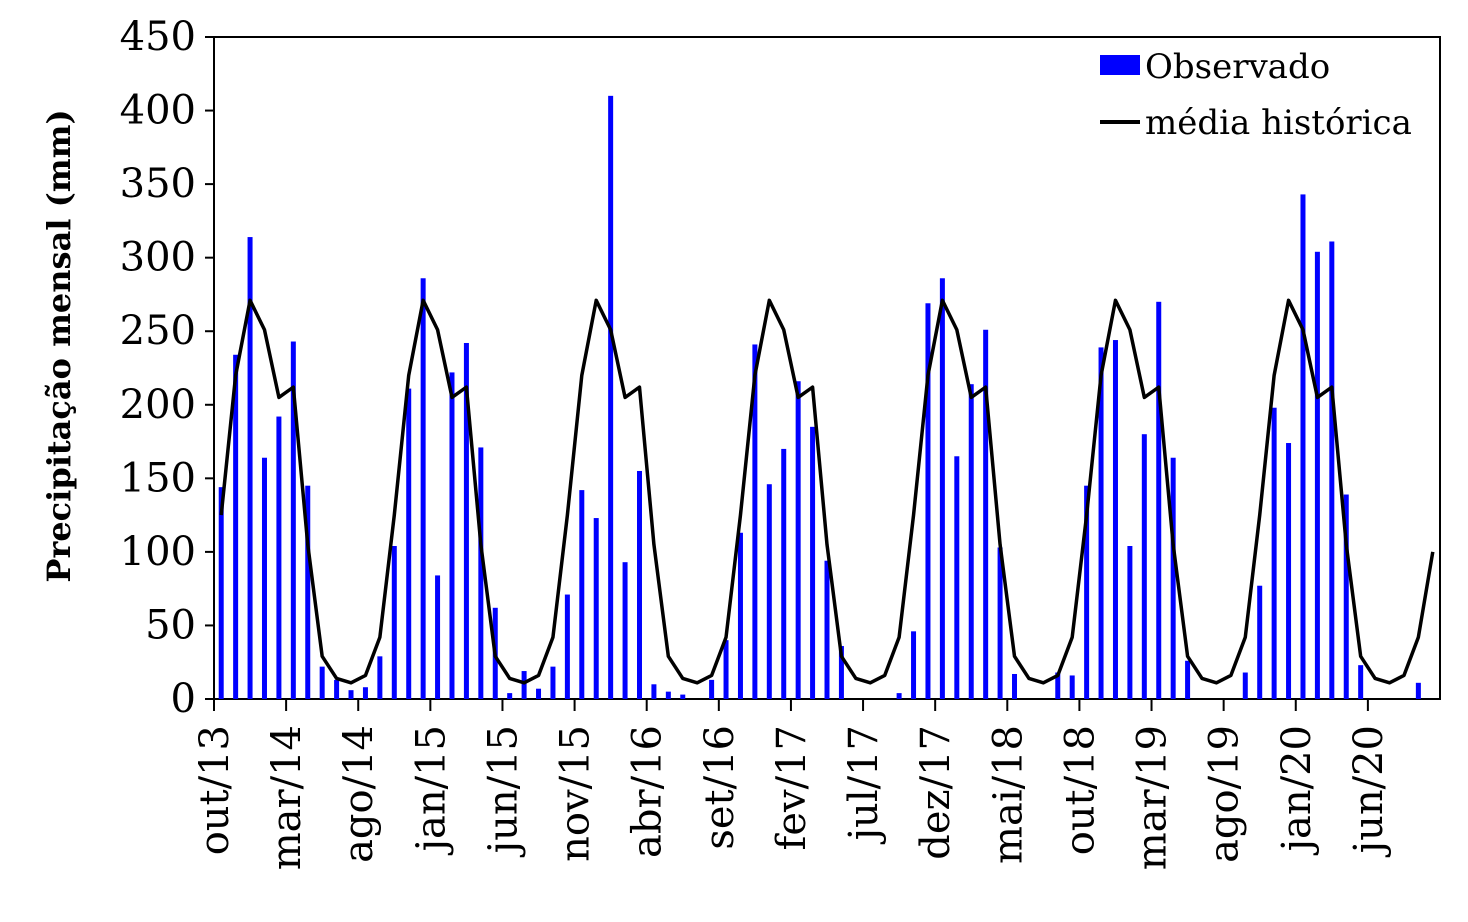 The height and width of the screenshot is (922, 1468). Describe the element at coordinates (864, 784) in the screenshot. I see `x-tick-label: jul/17` at that location.